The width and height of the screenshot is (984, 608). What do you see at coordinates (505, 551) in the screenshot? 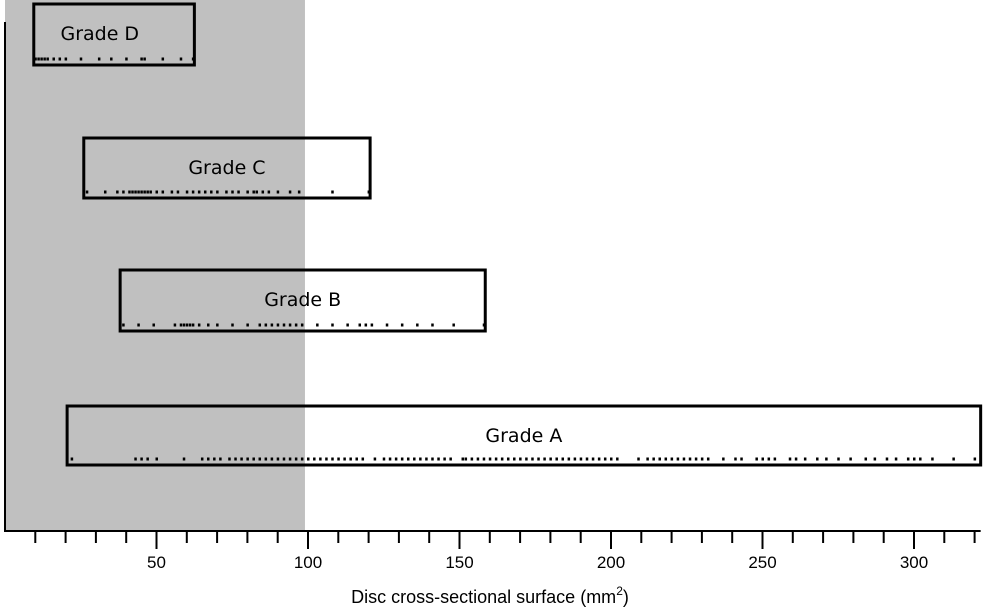
I see `x-axis-ticks: 50 100 150 200 250 300` at bounding box center [505, 551].